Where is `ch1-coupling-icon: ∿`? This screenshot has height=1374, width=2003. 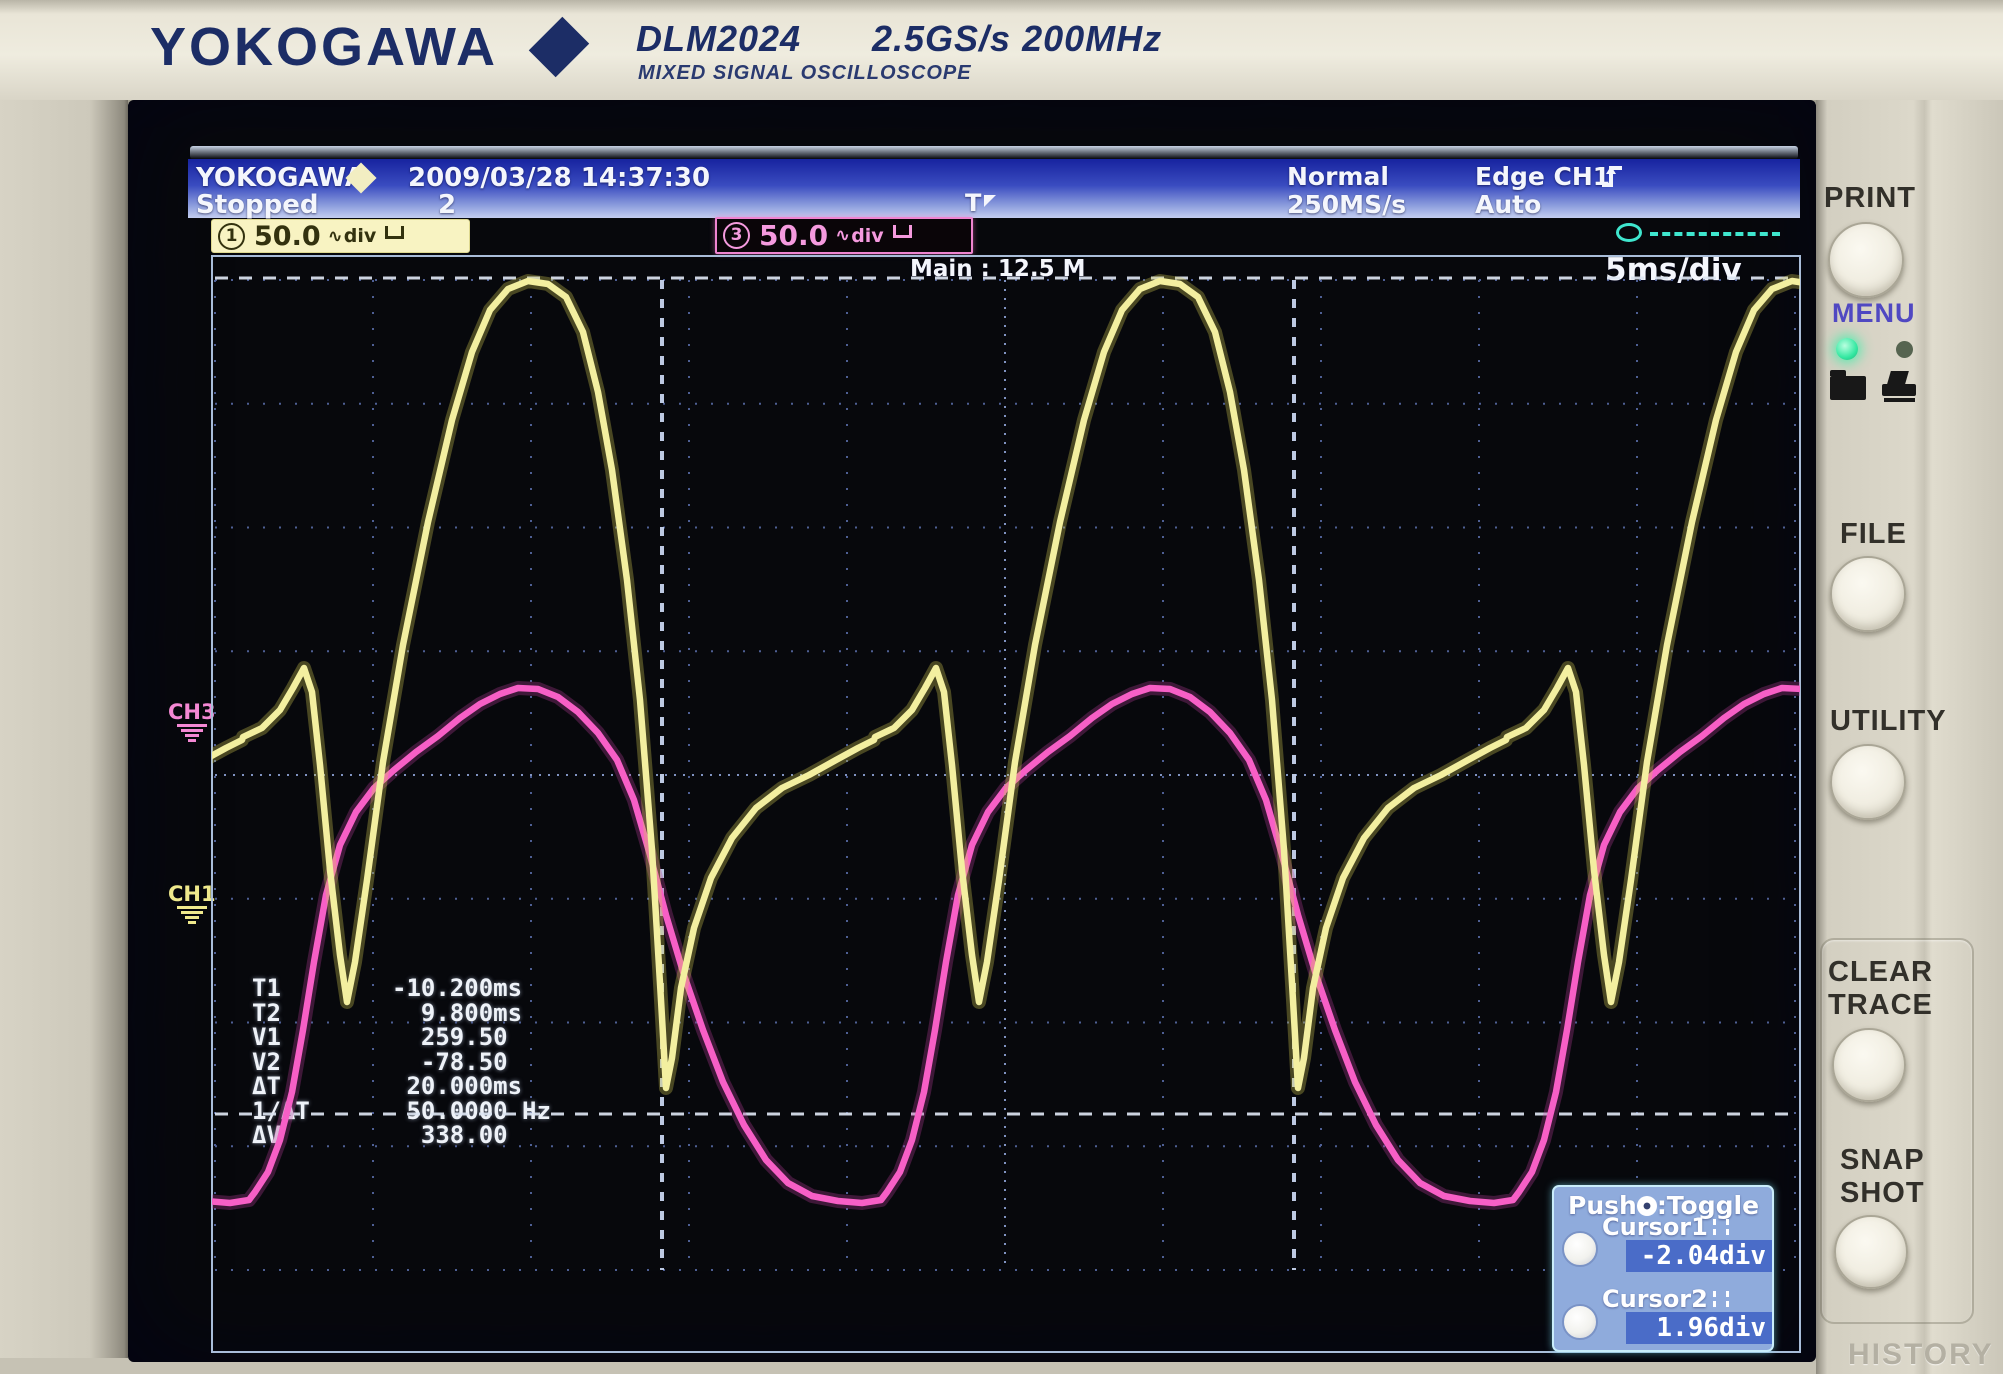
ch1-coupling-icon: ∿ is located at coordinates (335, 236).